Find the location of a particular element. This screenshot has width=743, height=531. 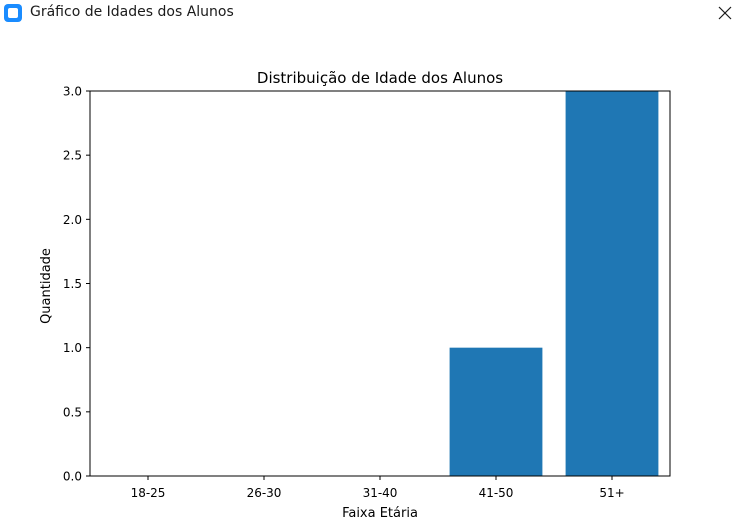

title-bar: Gráfico de Idades dos Alunos is located at coordinates (371, 14).